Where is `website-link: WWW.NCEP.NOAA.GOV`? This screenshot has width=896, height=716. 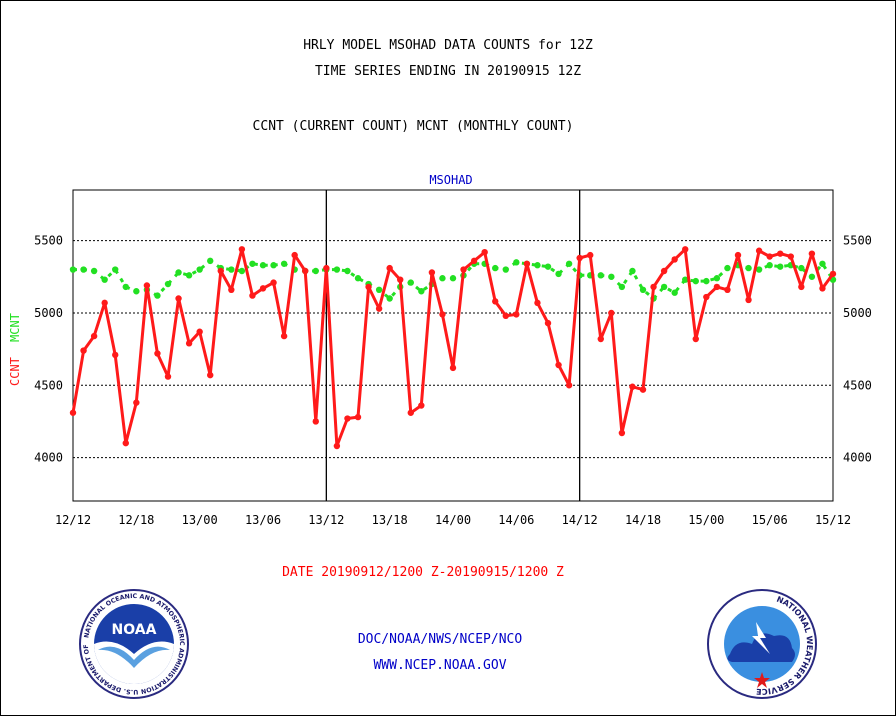
website-link: WWW.NCEP.NOAA.GOV is located at coordinates (440, 665).